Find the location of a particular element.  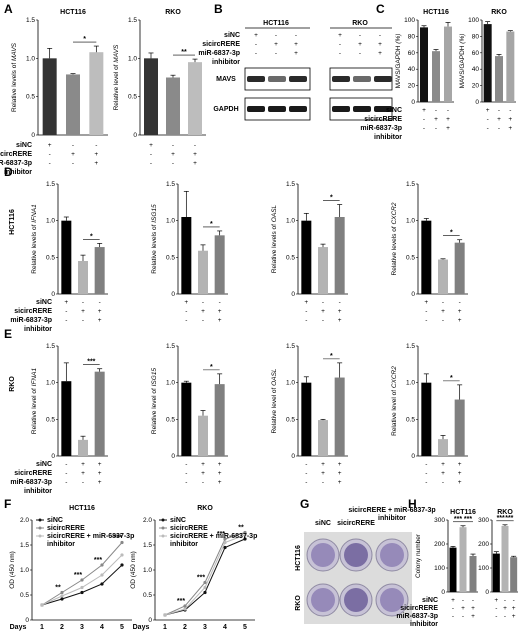

y-axis-label: Relative level of OASL is located at coordinates (274, 400).